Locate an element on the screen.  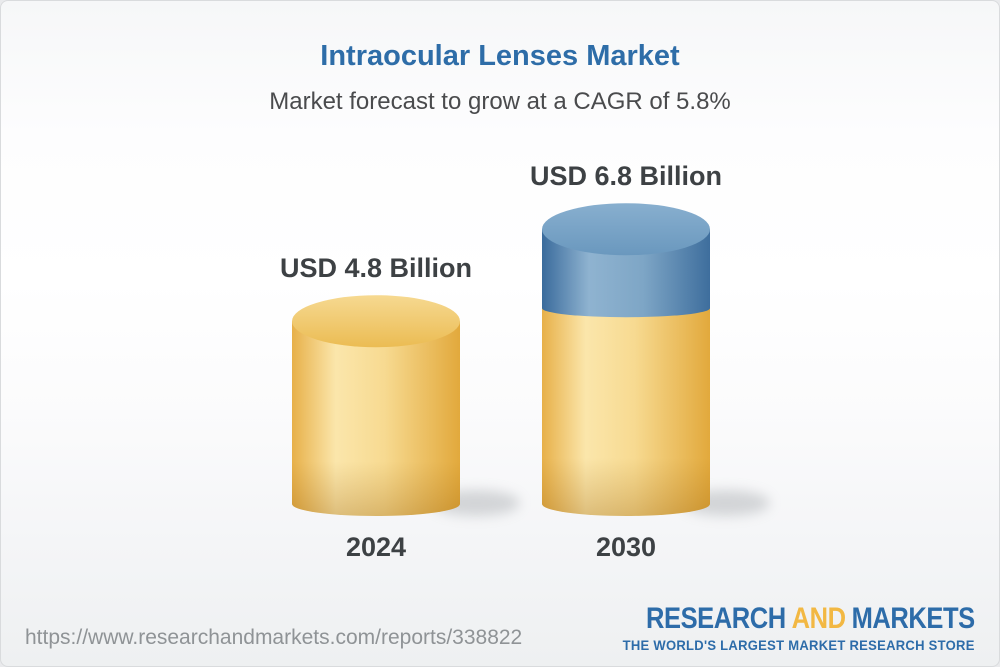
x-axis-label-2030: 2030 is located at coordinates (626, 547).